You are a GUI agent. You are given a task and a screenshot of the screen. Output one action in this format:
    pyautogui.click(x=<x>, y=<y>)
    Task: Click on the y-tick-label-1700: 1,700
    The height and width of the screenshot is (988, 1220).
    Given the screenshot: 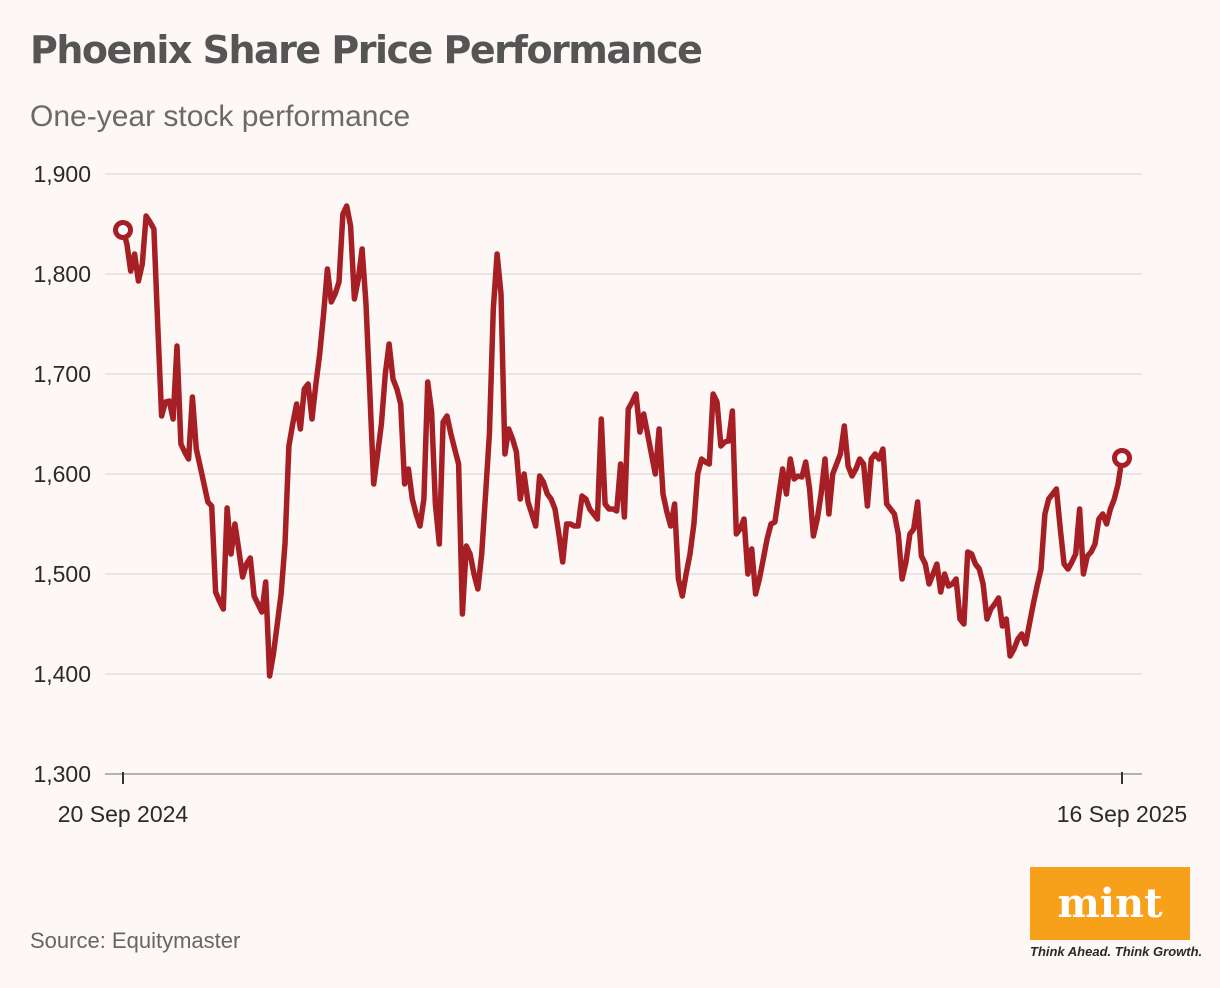 What is the action you would take?
    pyautogui.click(x=62, y=374)
    